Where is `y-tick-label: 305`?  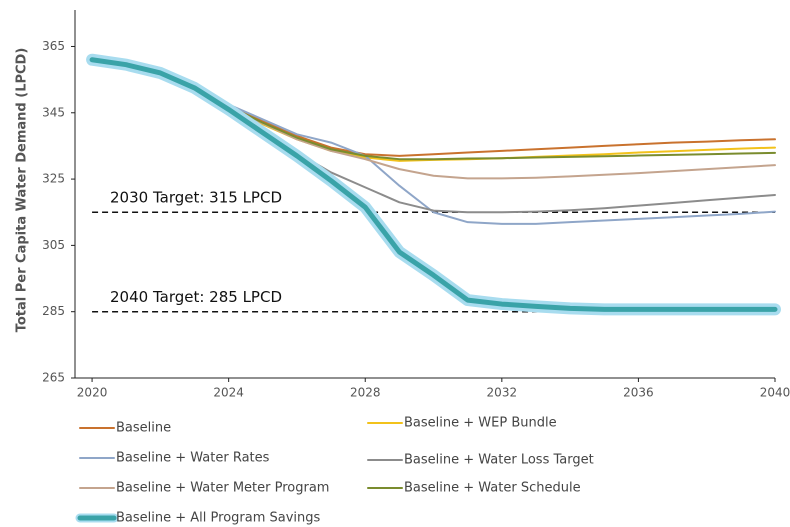 y-tick-label: 305 is located at coordinates (53, 245).